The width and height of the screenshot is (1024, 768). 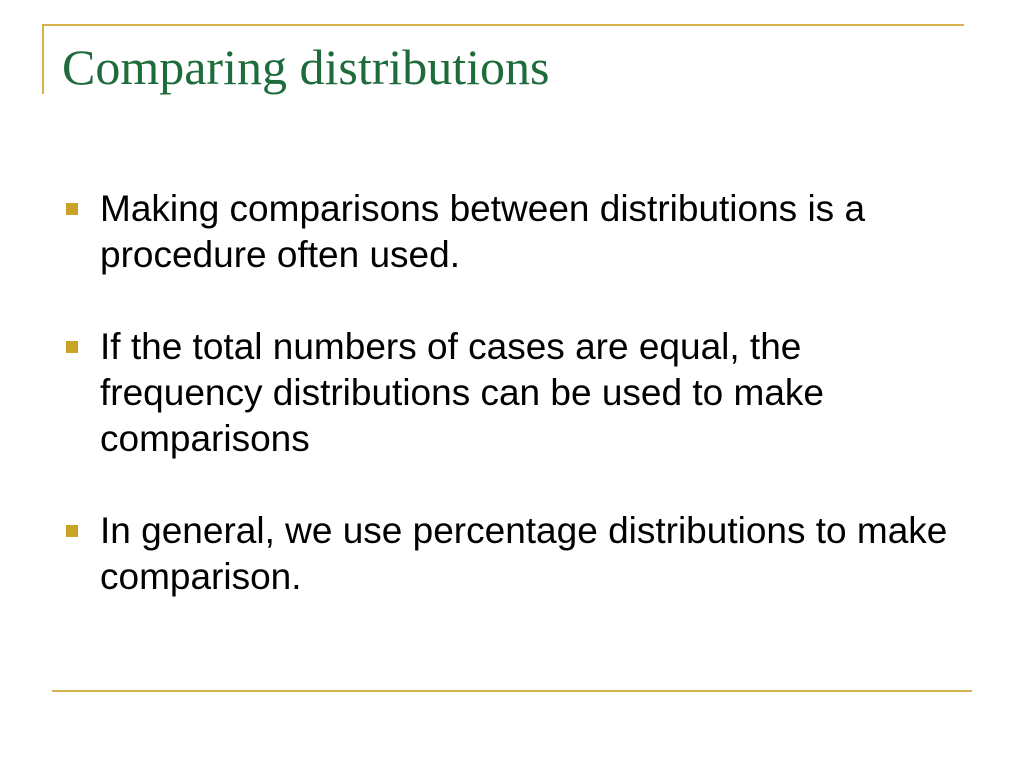 I want to click on slide-title: Comparing distributions, so click(x=306, y=67).